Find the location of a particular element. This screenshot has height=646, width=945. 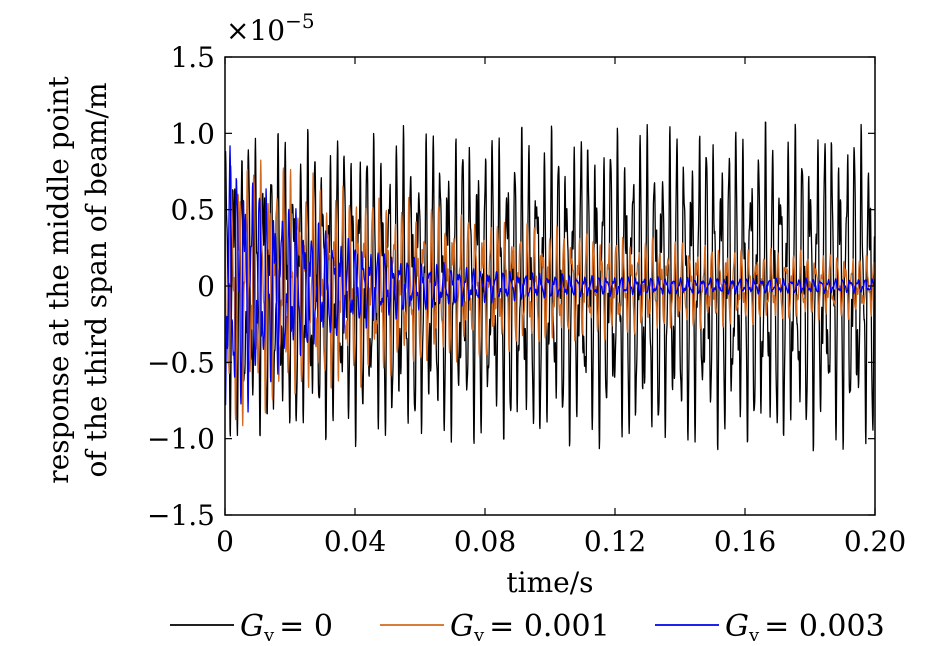

y-tick-label: −0.5 is located at coordinates (181, 362).